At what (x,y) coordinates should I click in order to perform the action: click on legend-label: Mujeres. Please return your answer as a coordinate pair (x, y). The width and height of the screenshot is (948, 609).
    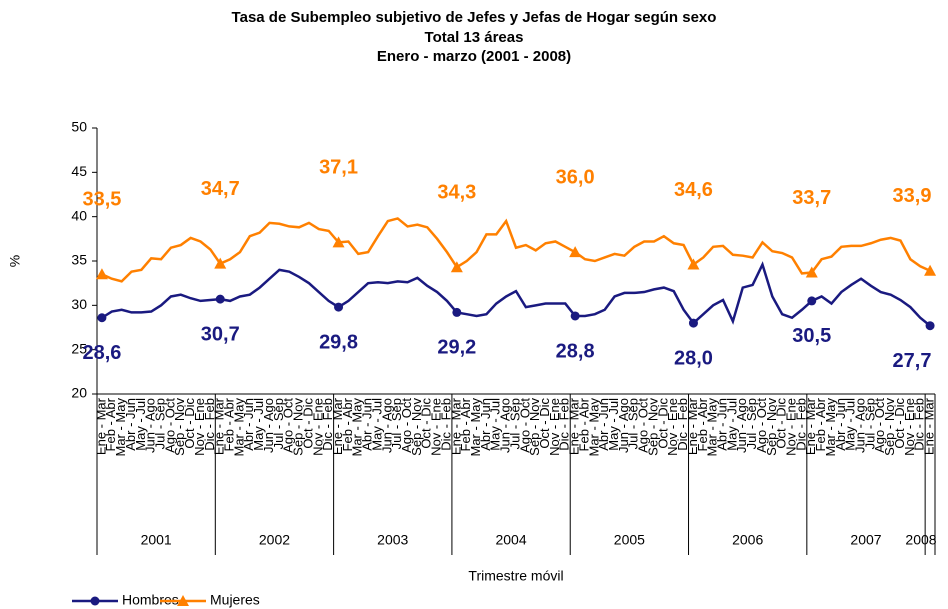
    Looking at the image, I should click on (235, 600).